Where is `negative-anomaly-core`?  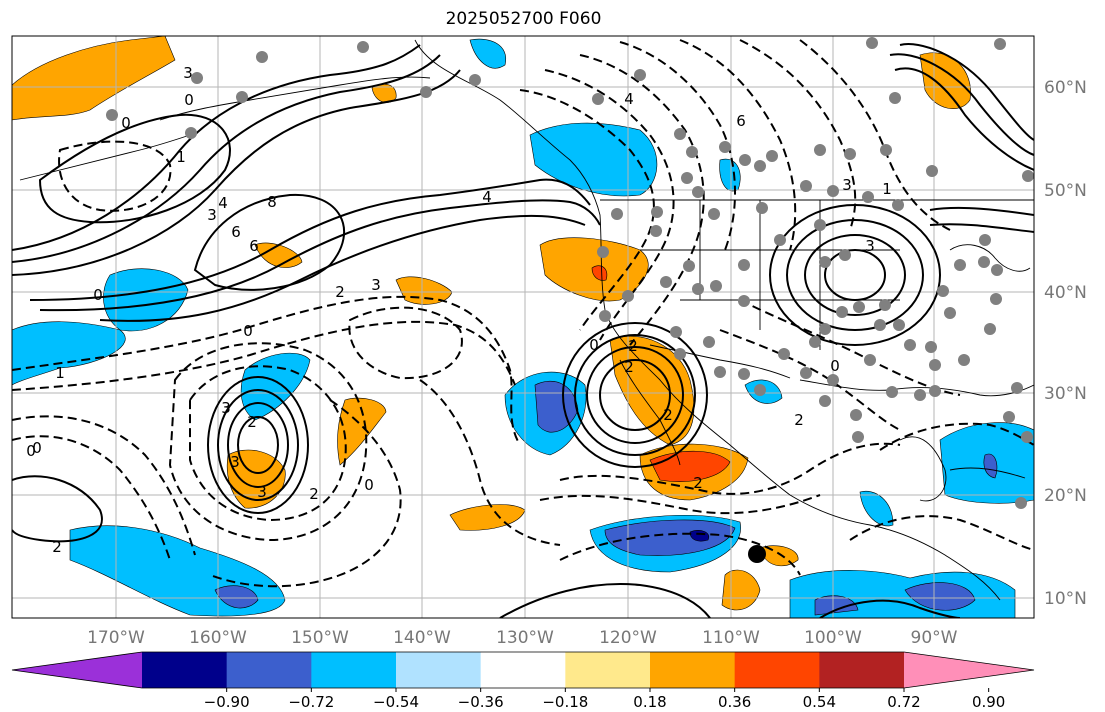 negative-anomaly-core is located at coordinates (940, 596).